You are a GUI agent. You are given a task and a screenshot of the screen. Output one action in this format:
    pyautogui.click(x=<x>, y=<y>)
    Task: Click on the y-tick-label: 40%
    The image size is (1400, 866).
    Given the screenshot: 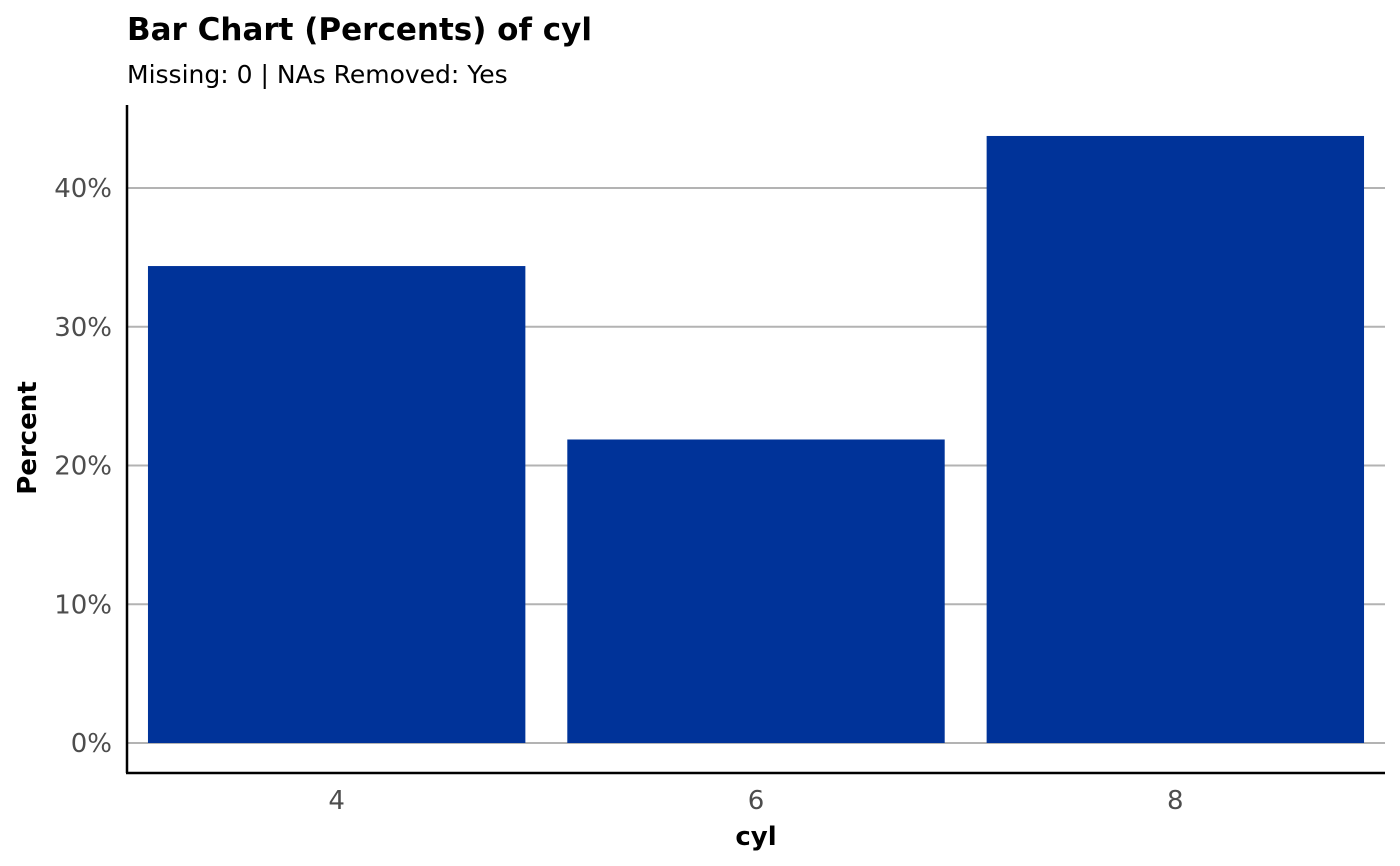 What is the action you would take?
    pyautogui.click(x=83, y=189)
    